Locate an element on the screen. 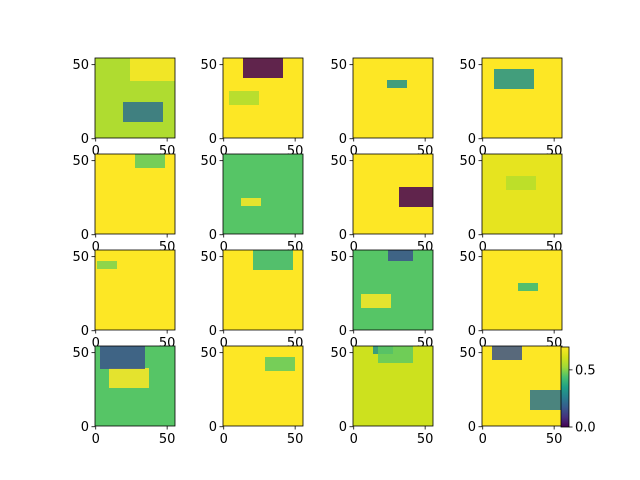 The height and width of the screenshot is (480, 640). panel-r3-c1: 0 50 0 50 is located at coordinates (252, 396).